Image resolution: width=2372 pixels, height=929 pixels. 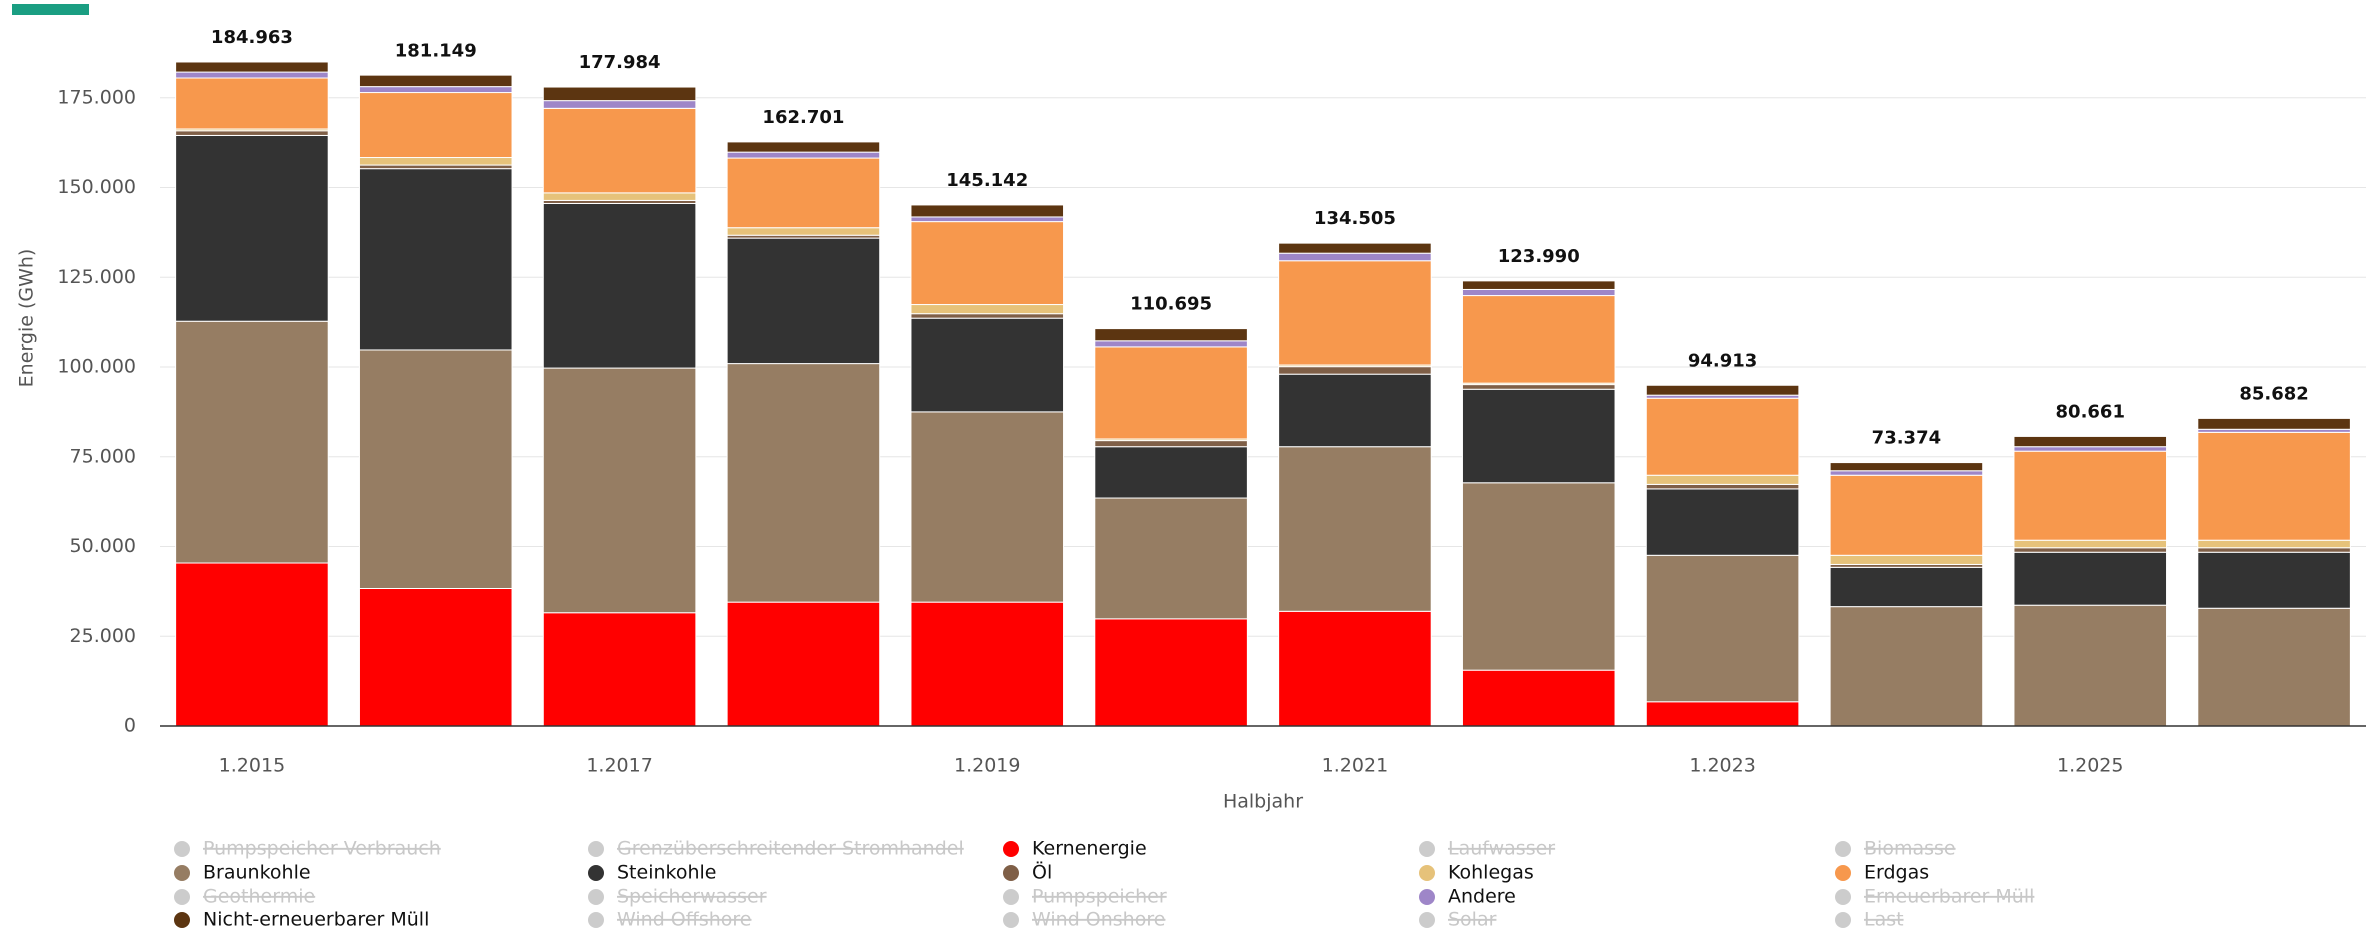 What do you see at coordinates (803, 117) in the screenshot?
I see `total-label: 162.701` at bounding box center [803, 117].